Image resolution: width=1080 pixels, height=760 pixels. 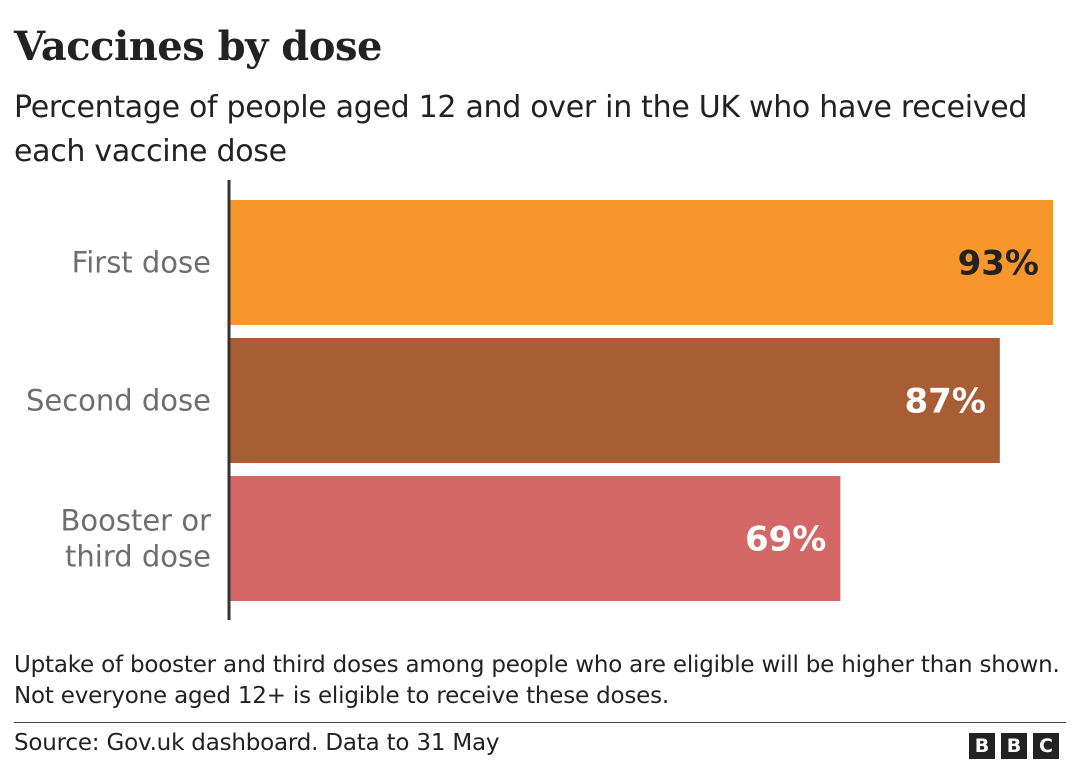 What do you see at coordinates (135, 539) in the screenshot?
I see `category-label: Booster or third dose` at bounding box center [135, 539].